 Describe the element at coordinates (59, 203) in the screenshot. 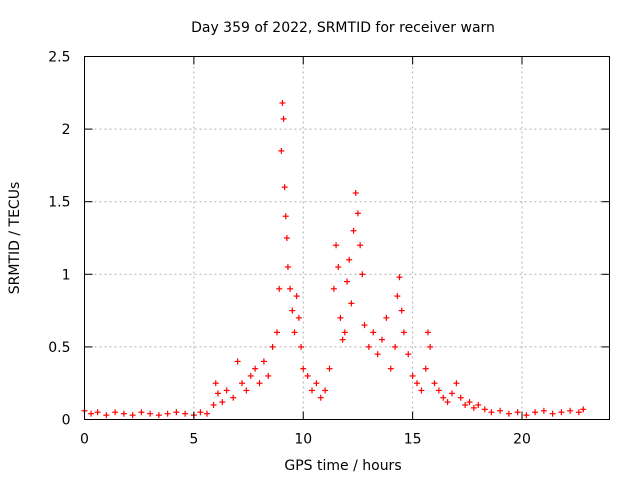

I see `y-tick-label: 1.5` at that location.